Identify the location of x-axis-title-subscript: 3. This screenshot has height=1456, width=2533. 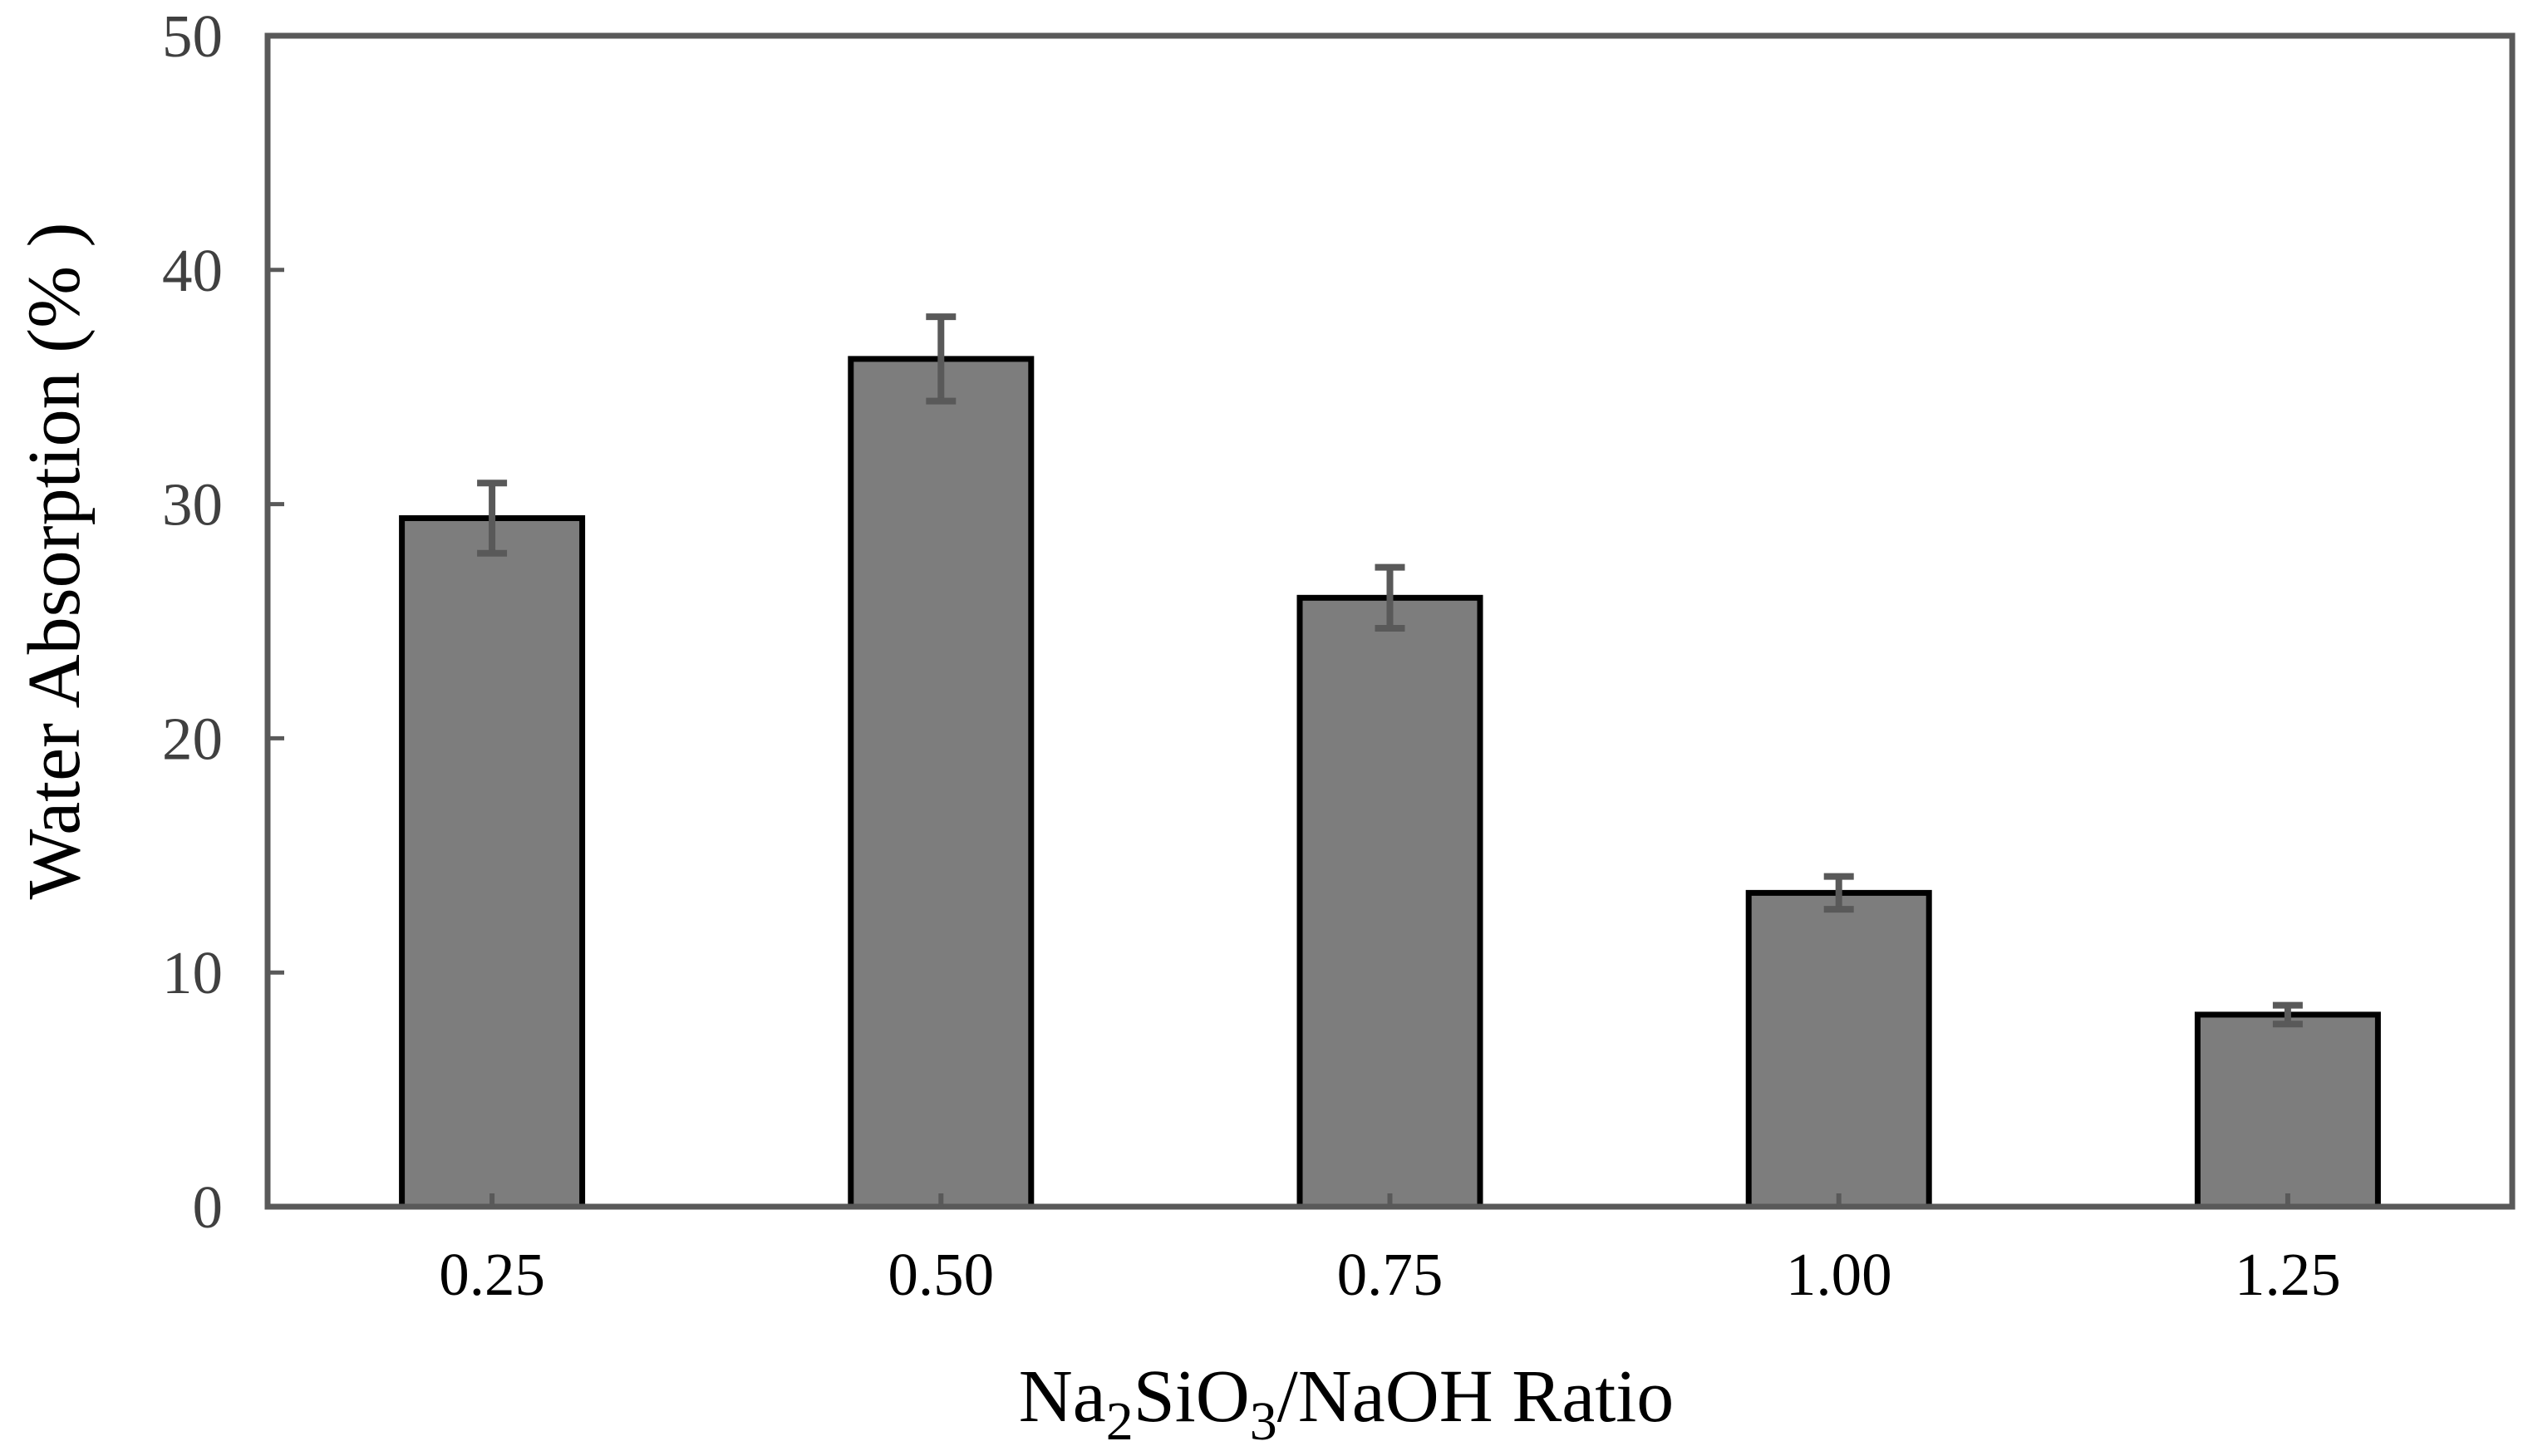
(1263, 1421).